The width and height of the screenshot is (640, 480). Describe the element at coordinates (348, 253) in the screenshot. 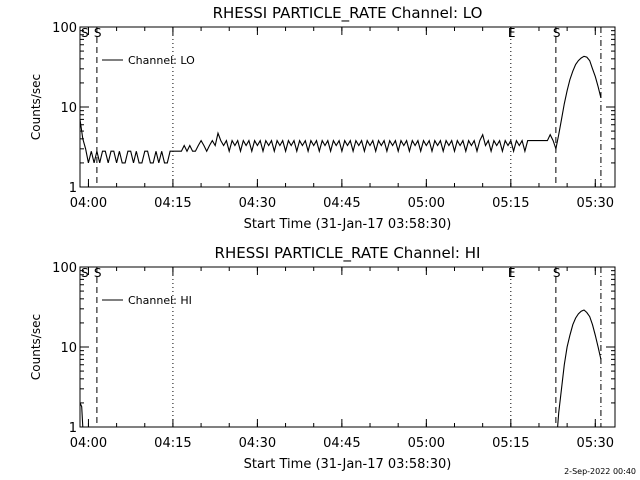

I see `chart-title: RHESSI PARTICLE_RATE Channel: HI` at that location.